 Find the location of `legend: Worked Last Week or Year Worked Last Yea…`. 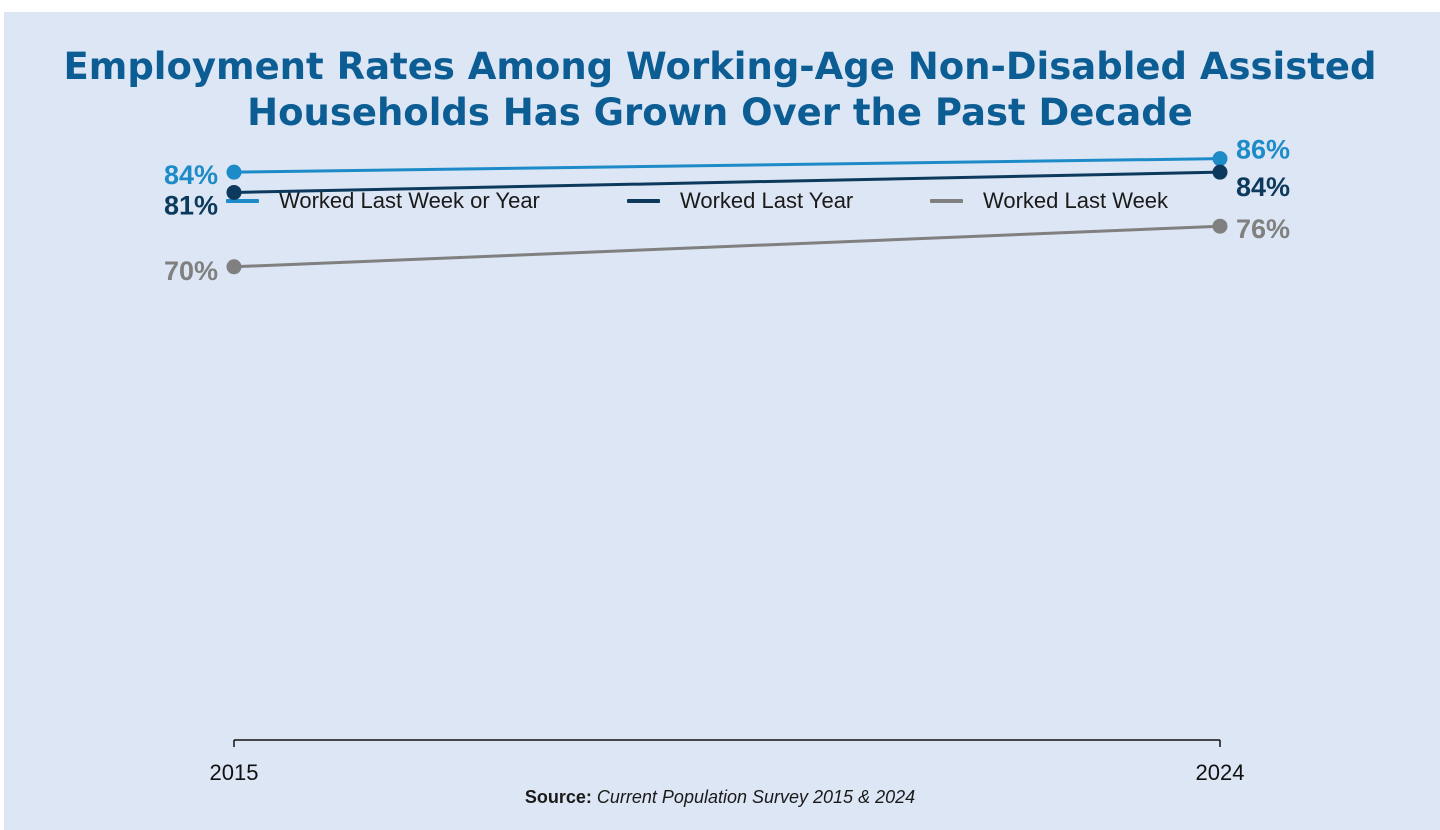

legend: Worked Last Week or Year Worked Last Yea… is located at coordinates (720, 201).